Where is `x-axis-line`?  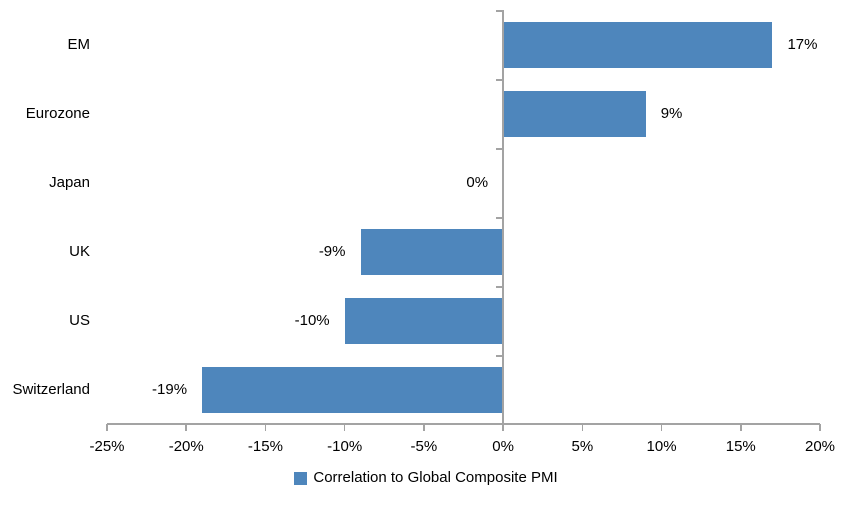
x-axis-line is located at coordinates (463, 424).